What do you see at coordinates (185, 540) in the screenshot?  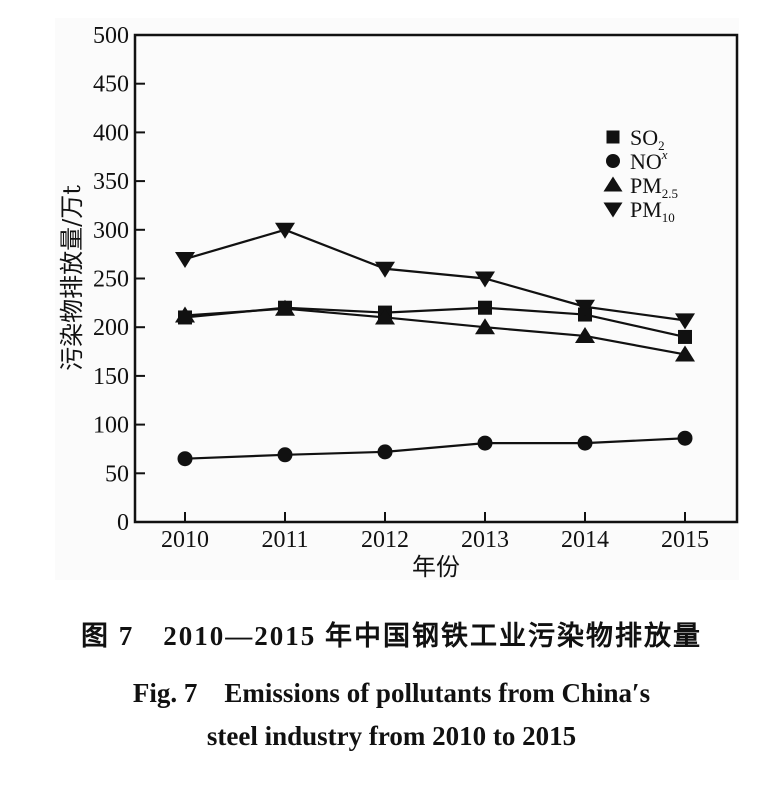 I see `x-tick-label: 2010` at bounding box center [185, 540].